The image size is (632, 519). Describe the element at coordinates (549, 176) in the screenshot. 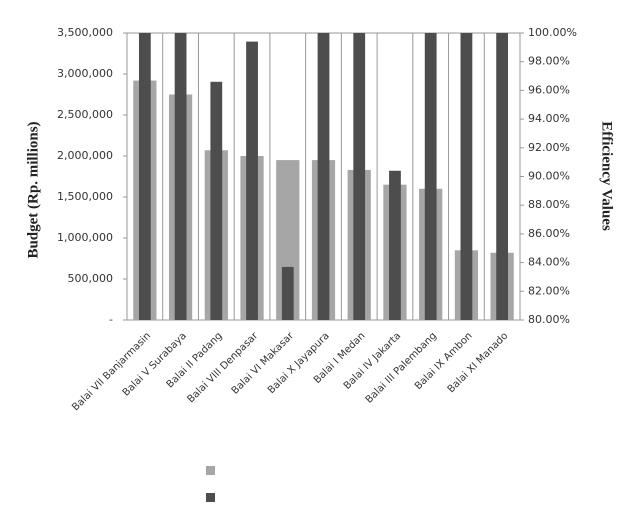

I see `y2-tick-label: 90.00%` at that location.